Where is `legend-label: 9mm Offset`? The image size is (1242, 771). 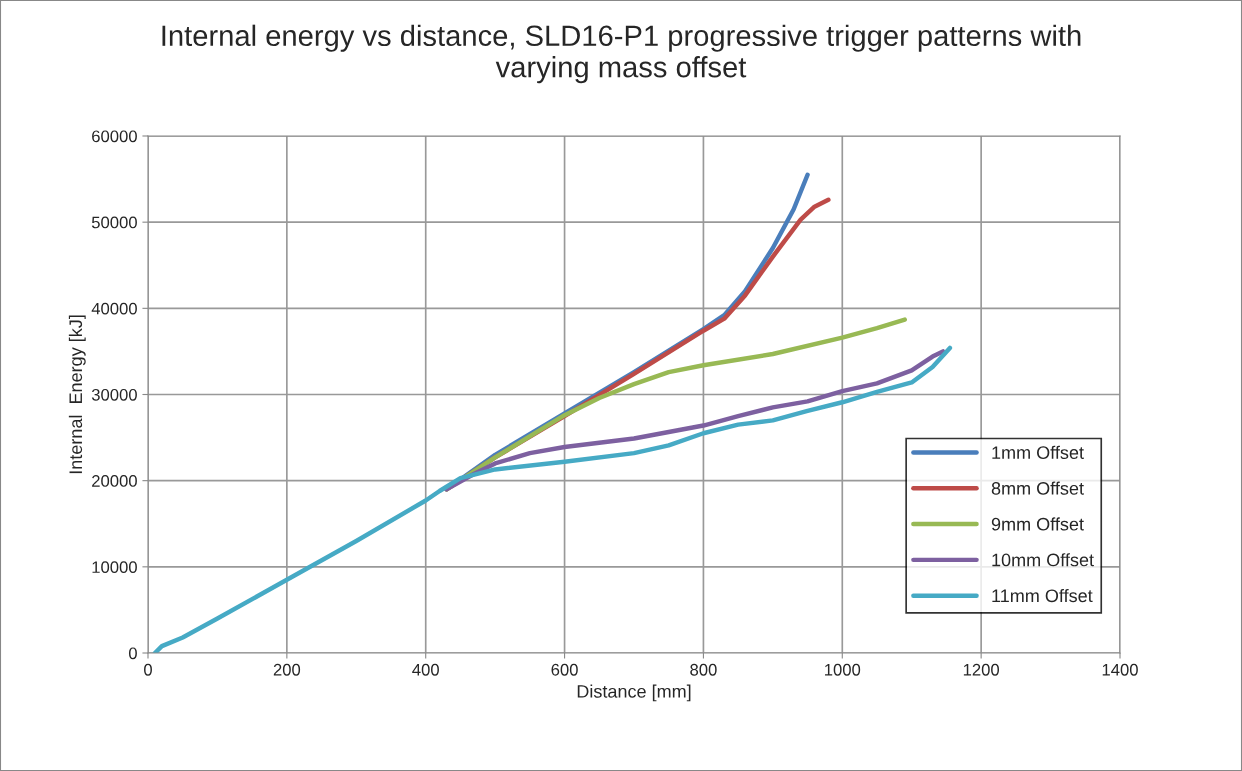 legend-label: 9mm Offset is located at coordinates (1037, 524).